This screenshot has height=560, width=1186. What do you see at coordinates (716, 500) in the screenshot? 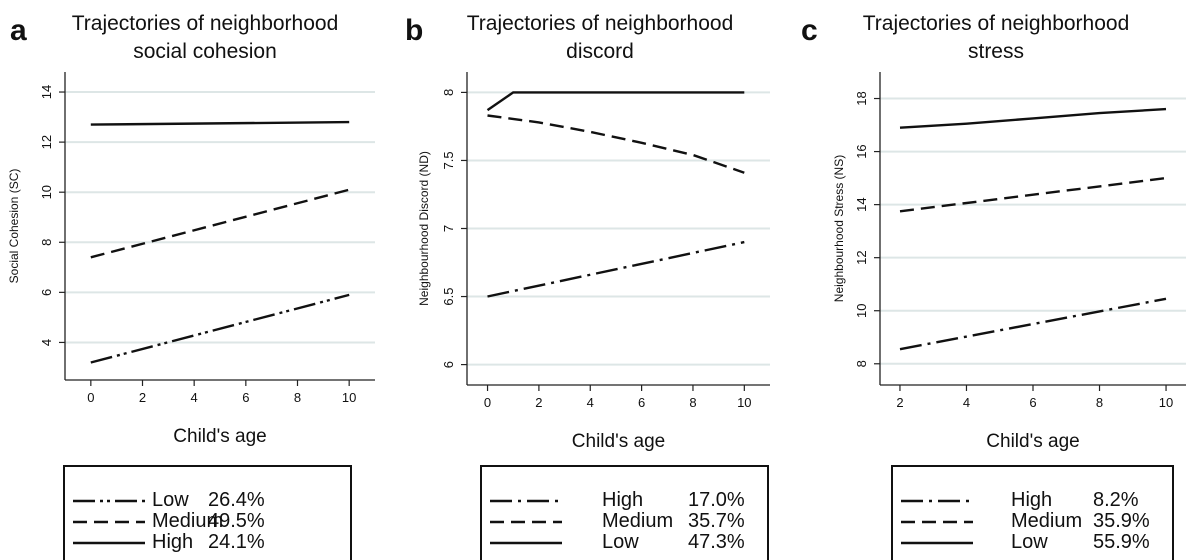
I see `legend-percentage: 17.0%` at bounding box center [716, 500].